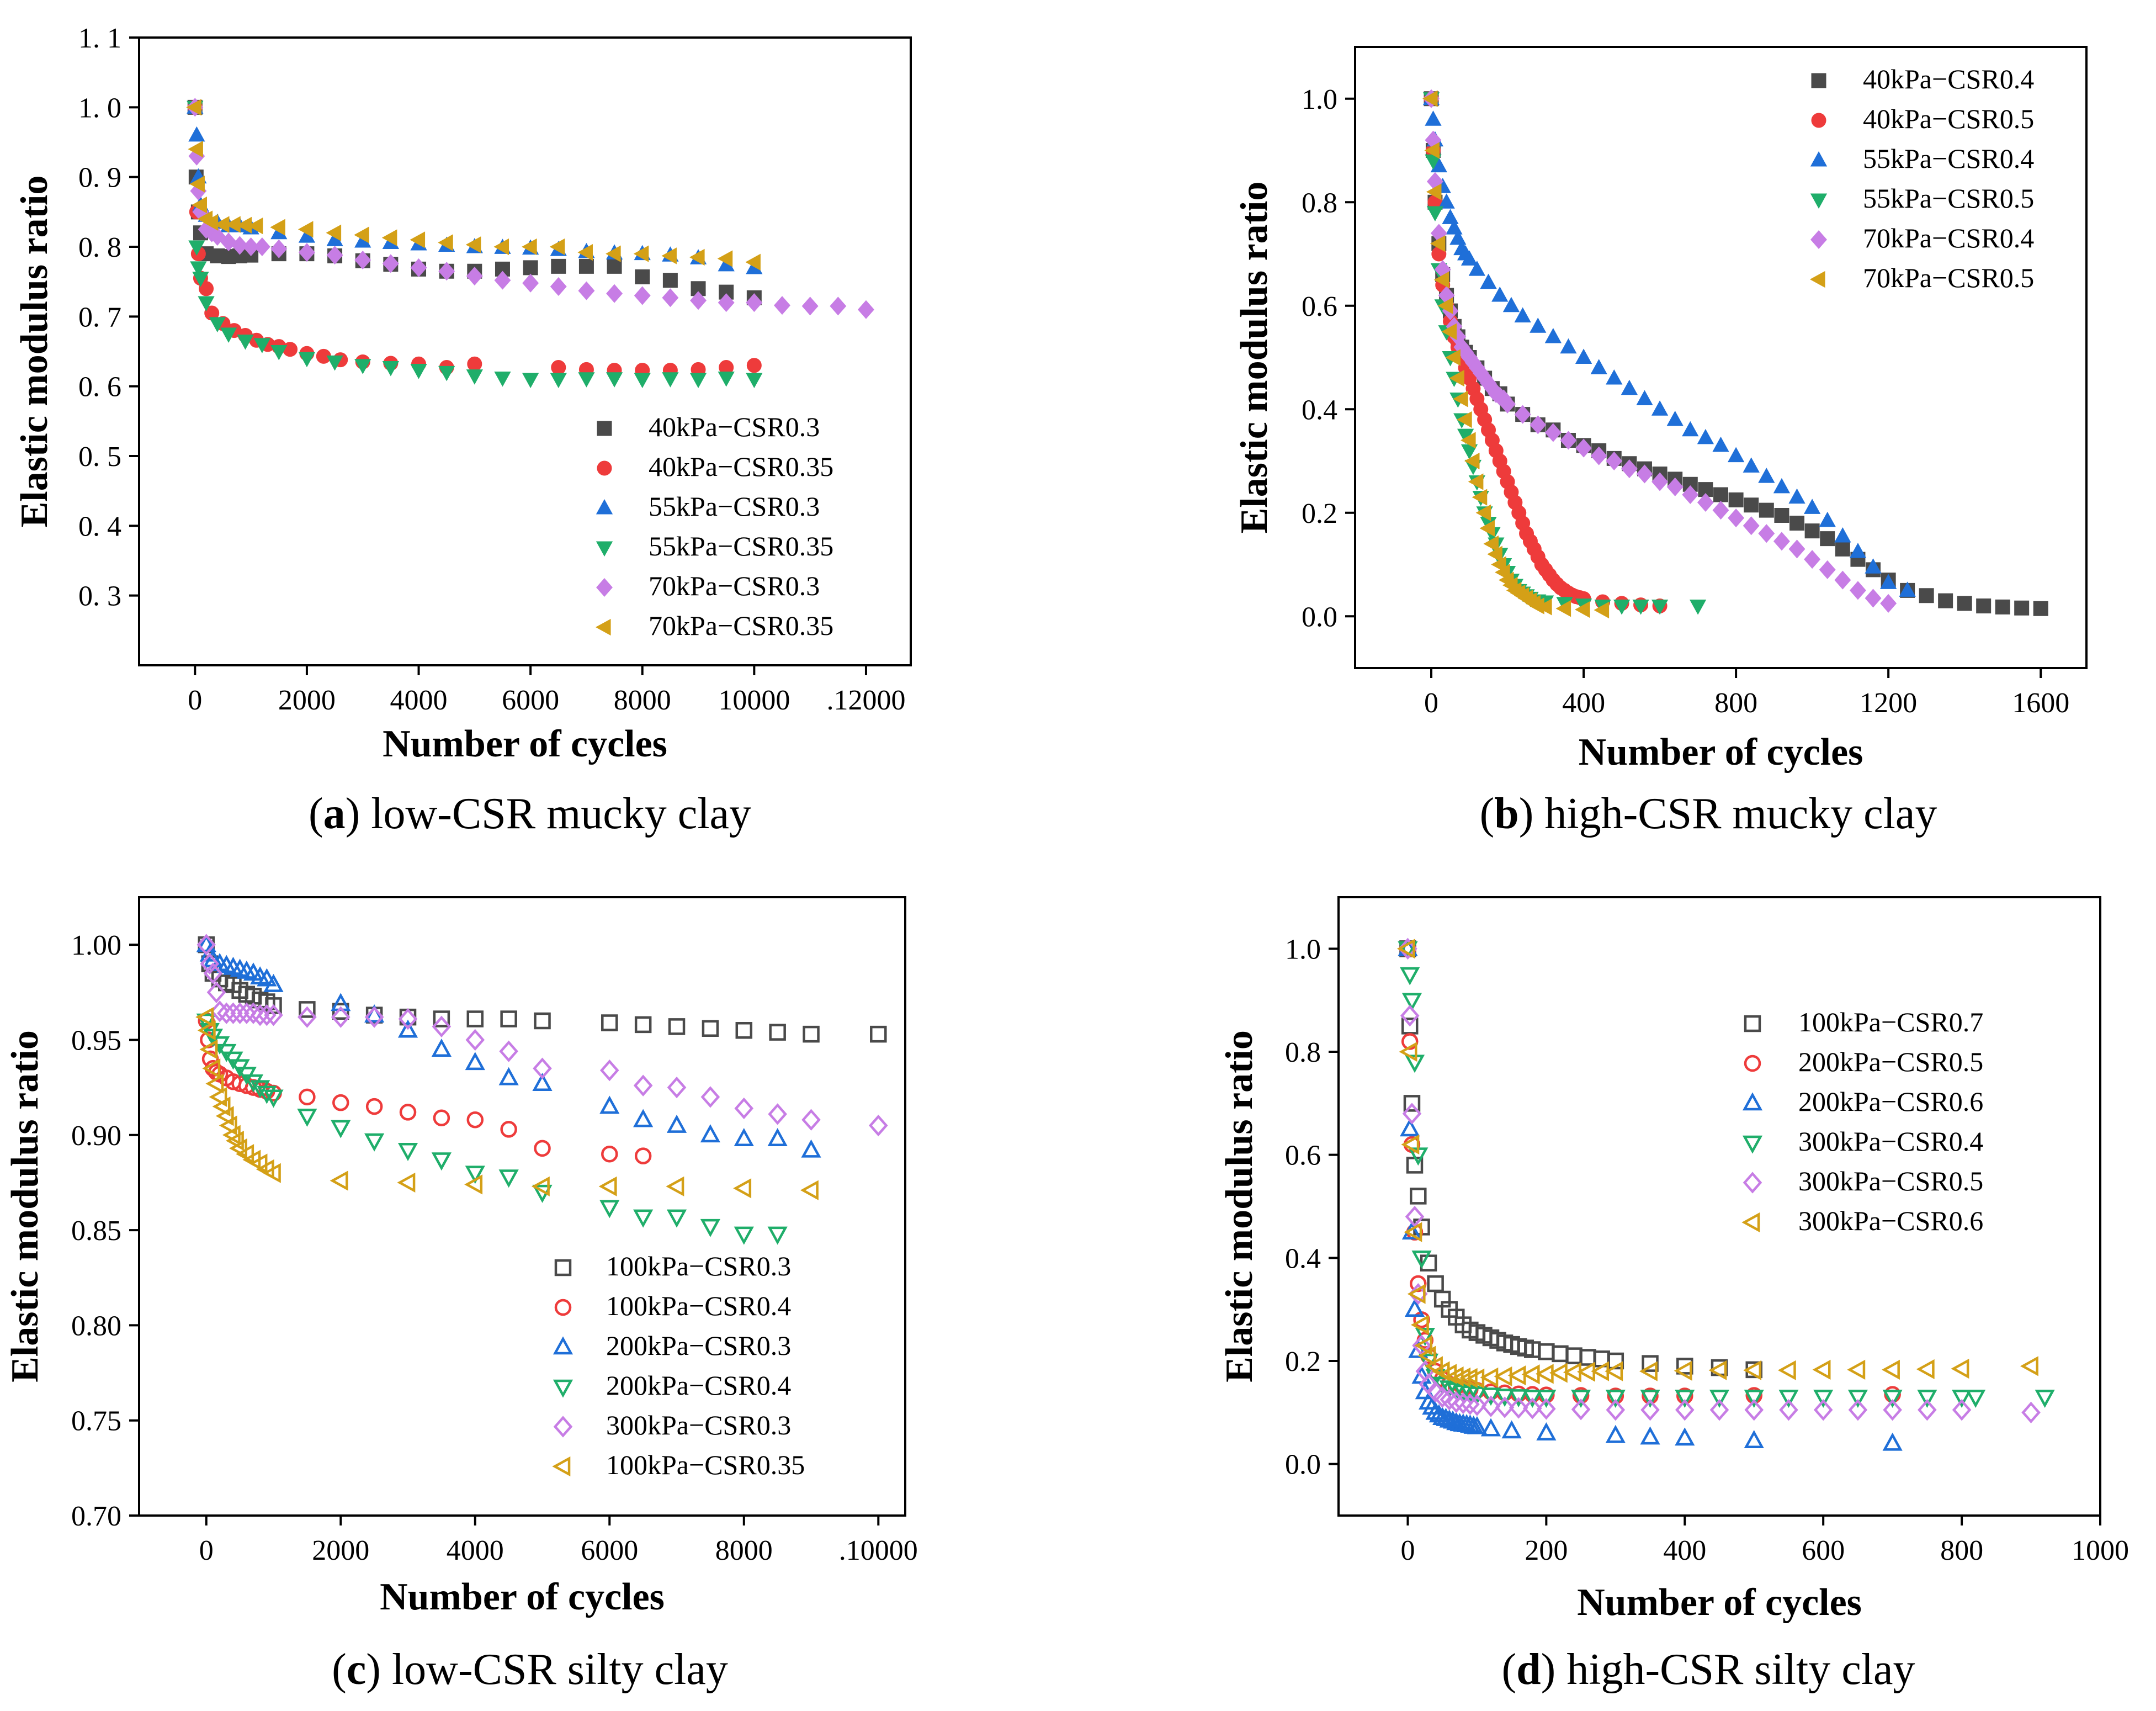 The height and width of the screenshot is (1711, 2156). I want to click on plot-frame-b, so click(1721, 358).